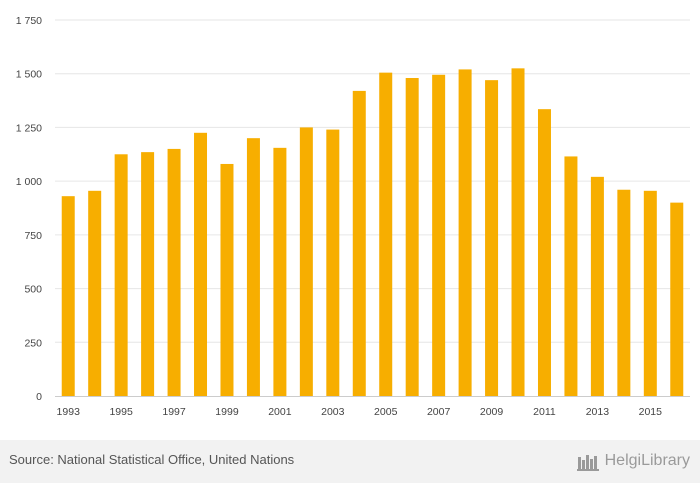 This screenshot has height=483, width=700. Describe the element at coordinates (439, 412) in the screenshot. I see `x-tick-label: 2007` at that location.